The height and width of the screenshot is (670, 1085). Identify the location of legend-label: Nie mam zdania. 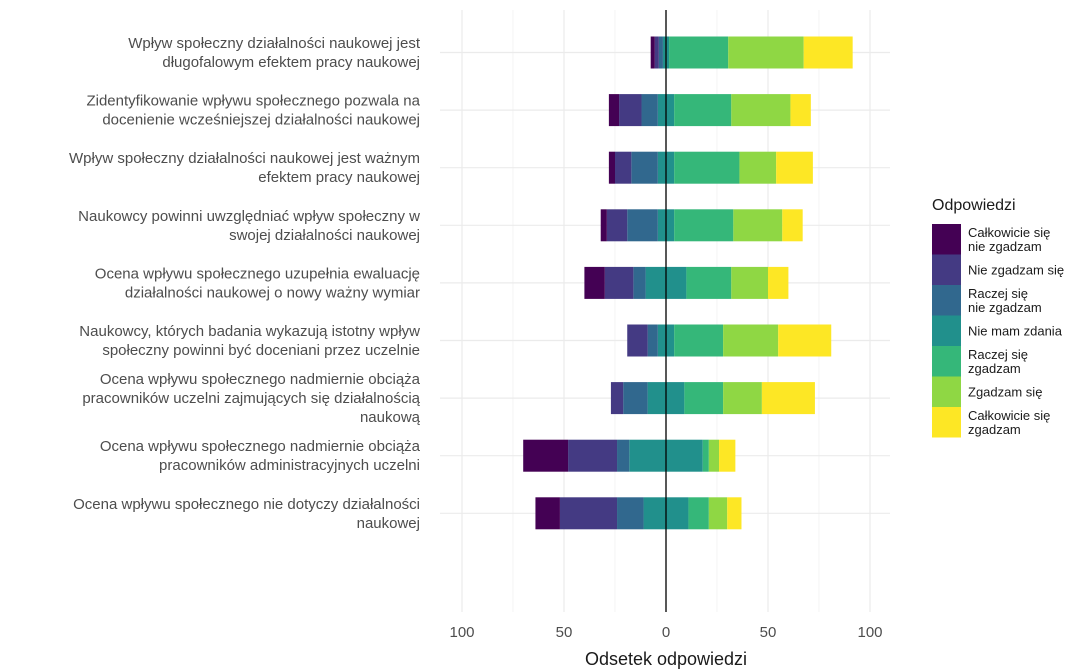
(1015, 330).